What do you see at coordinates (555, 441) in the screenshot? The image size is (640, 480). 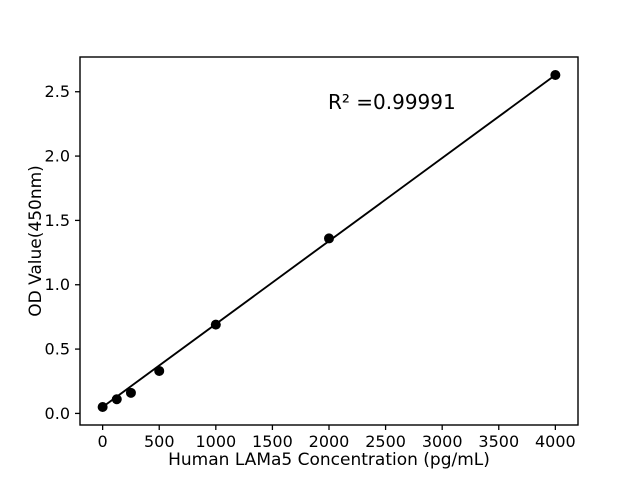 I see `x-tick-label: 4000` at bounding box center [555, 441].